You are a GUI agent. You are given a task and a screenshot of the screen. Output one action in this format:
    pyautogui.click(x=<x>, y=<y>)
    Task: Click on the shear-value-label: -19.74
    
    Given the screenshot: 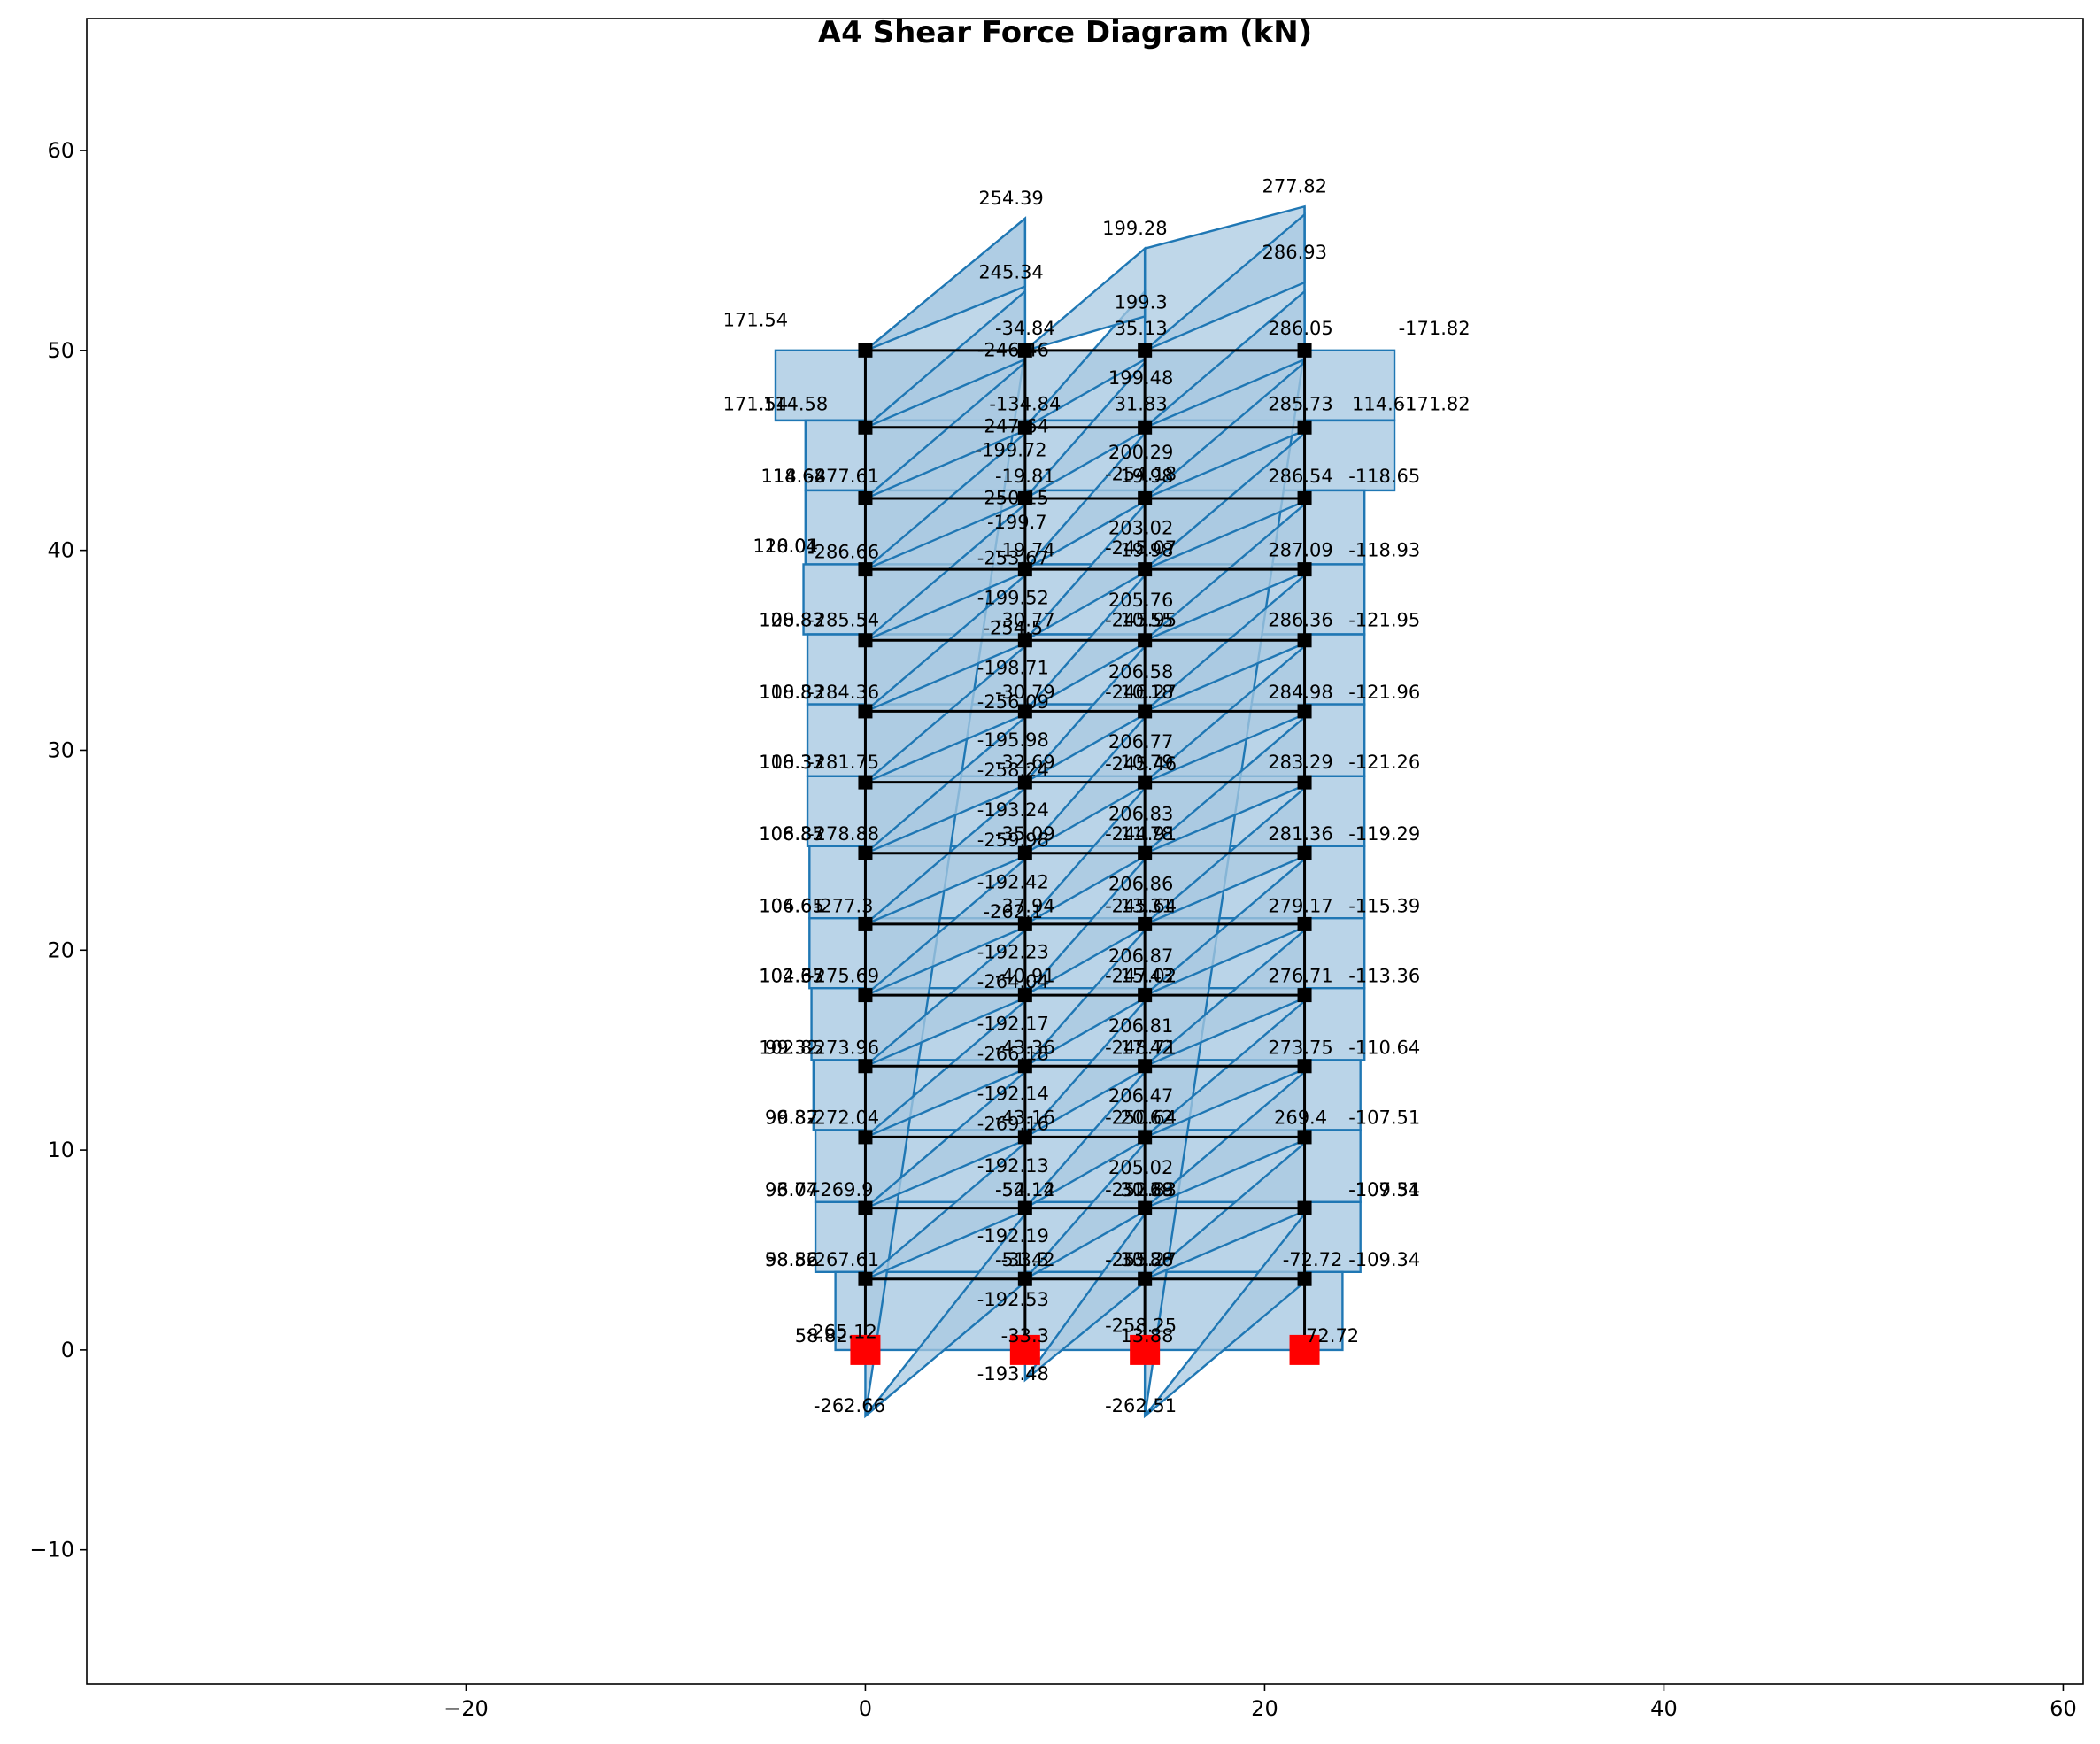 What is the action you would take?
    pyautogui.click(x=1025, y=549)
    